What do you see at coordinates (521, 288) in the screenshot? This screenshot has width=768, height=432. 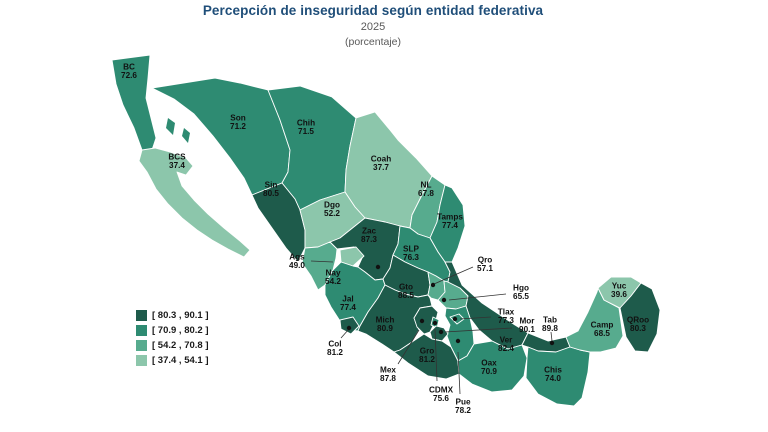 I see `state-label-hgo: Hgo` at bounding box center [521, 288].